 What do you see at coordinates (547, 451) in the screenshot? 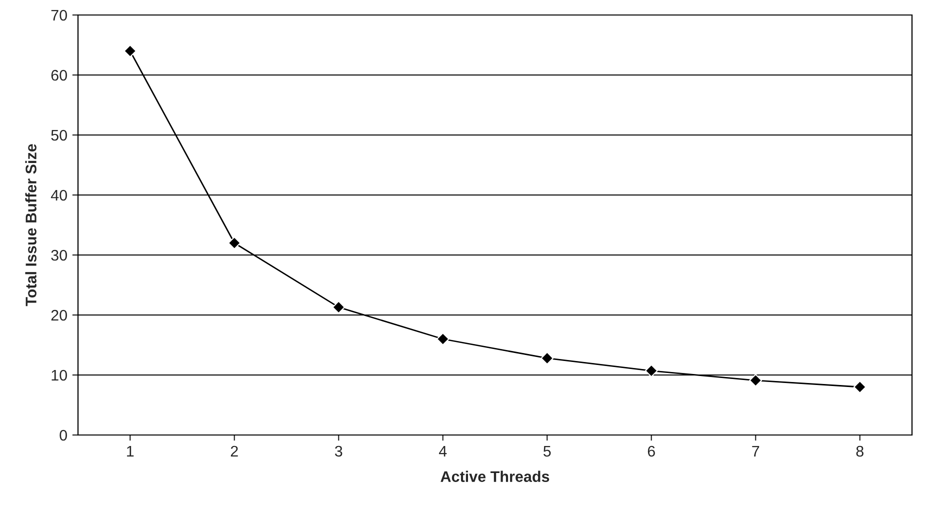
I see `x-tick-label: 5` at bounding box center [547, 451].